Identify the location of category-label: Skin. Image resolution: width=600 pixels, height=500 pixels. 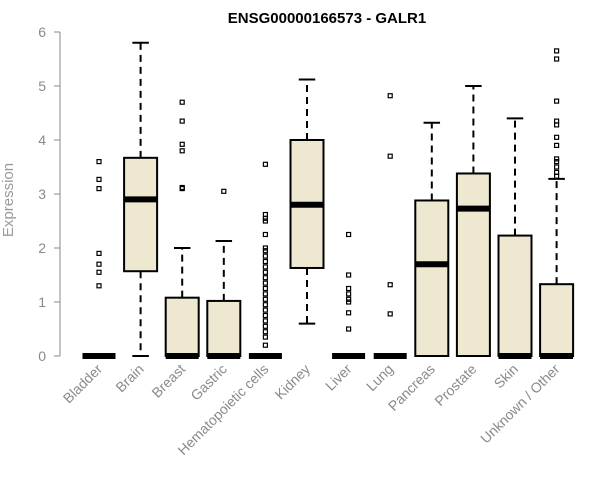
(506, 376).